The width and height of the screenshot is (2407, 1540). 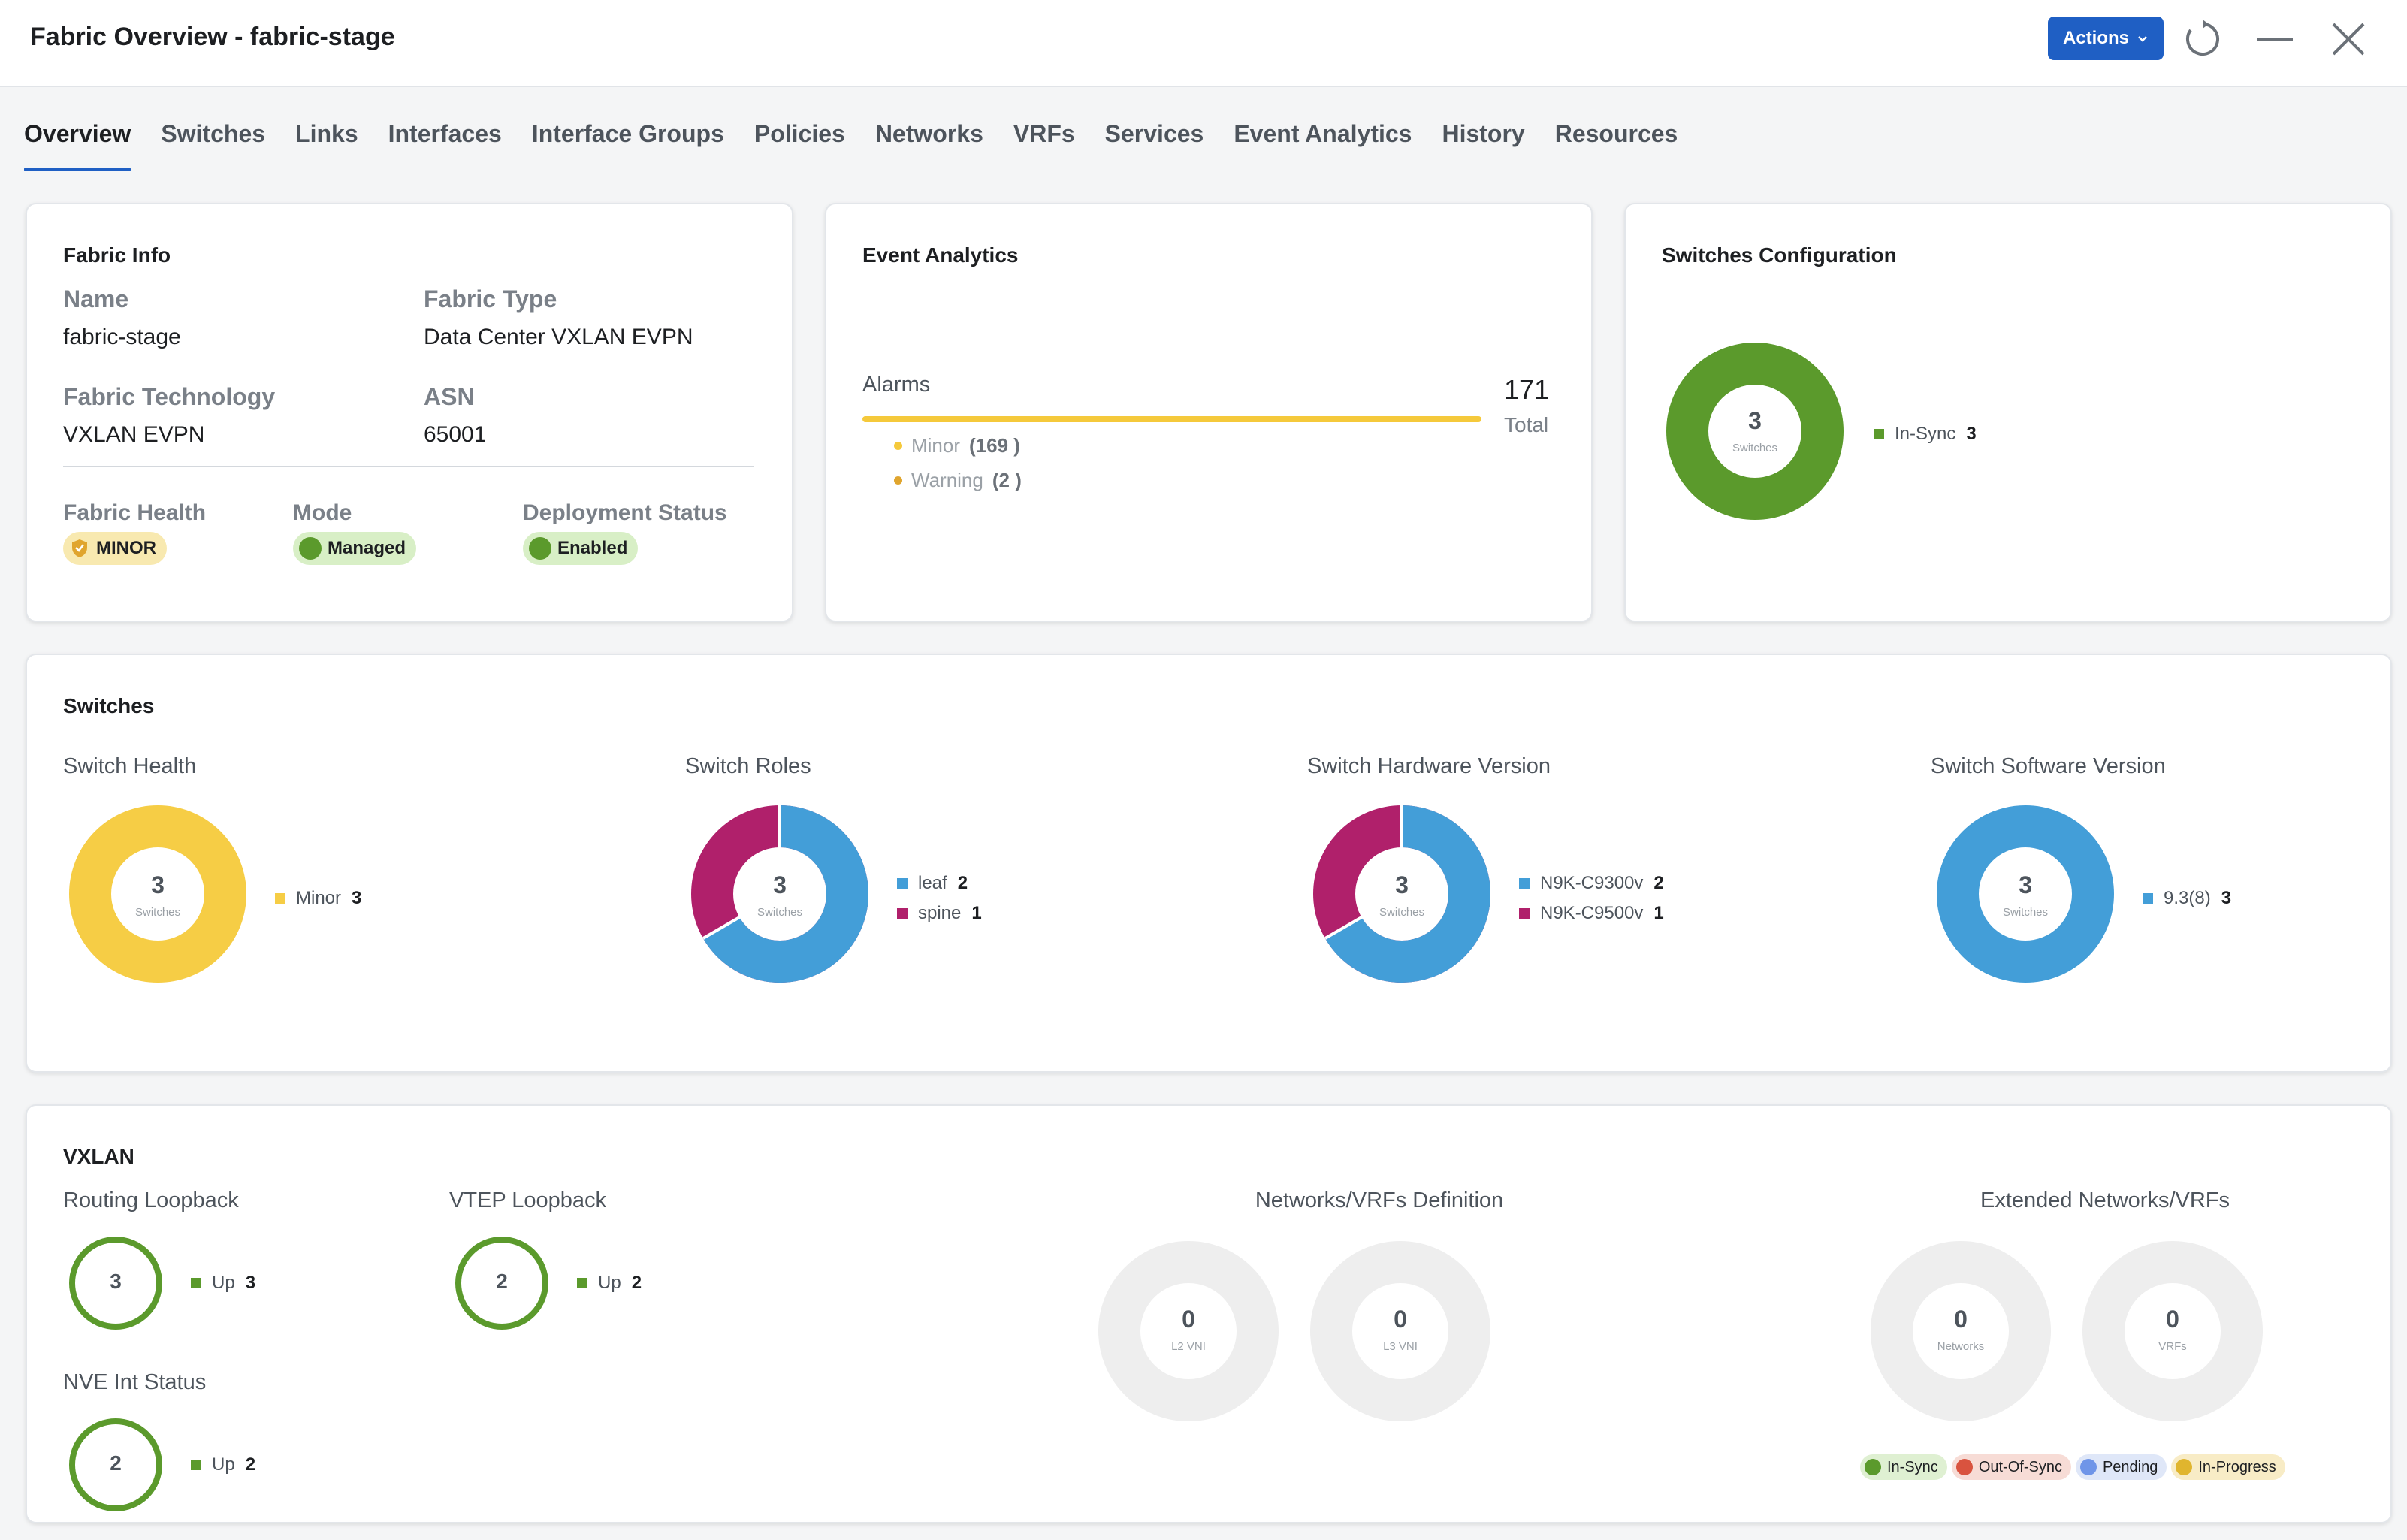 What do you see at coordinates (1755, 420) in the screenshot?
I see `switches-config-count: 3` at bounding box center [1755, 420].